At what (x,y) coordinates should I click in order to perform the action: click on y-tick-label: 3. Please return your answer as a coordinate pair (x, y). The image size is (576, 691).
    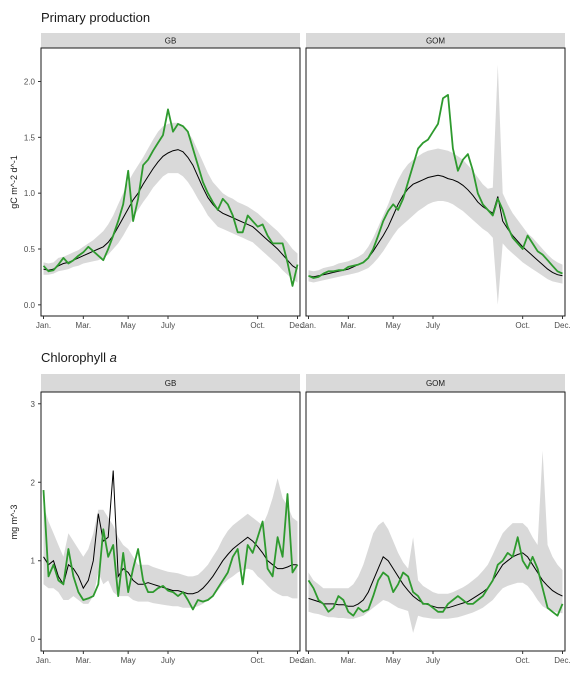
    Looking at the image, I should click on (33, 404).